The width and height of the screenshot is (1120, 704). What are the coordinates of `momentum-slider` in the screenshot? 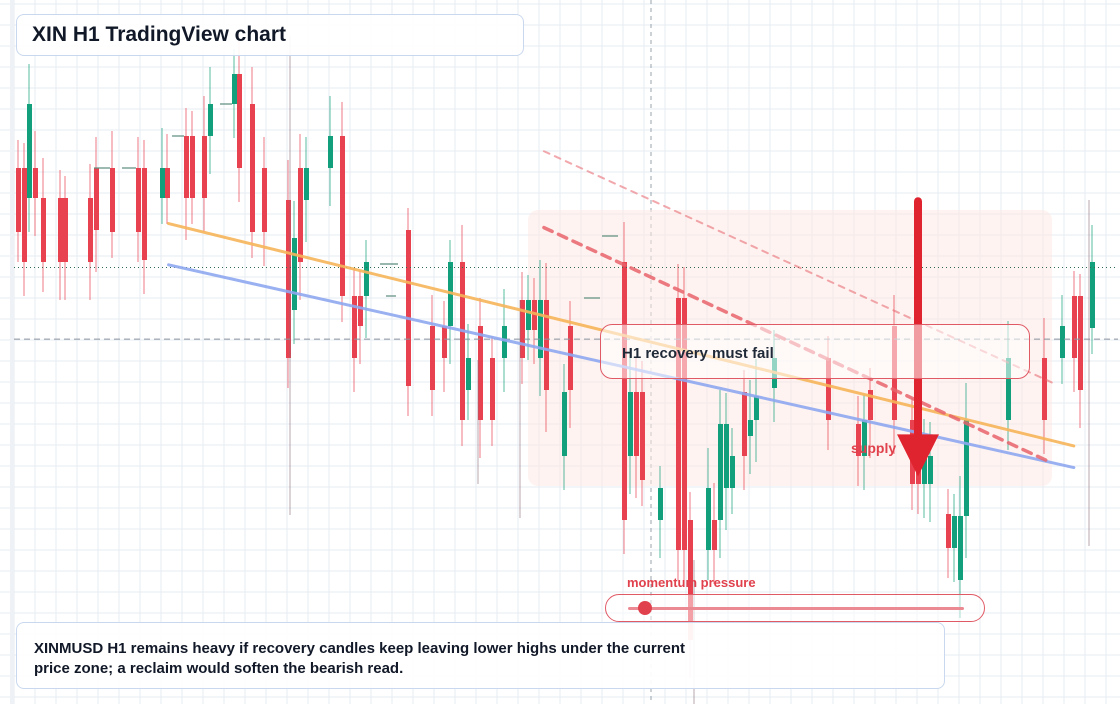 It's located at (795, 608).